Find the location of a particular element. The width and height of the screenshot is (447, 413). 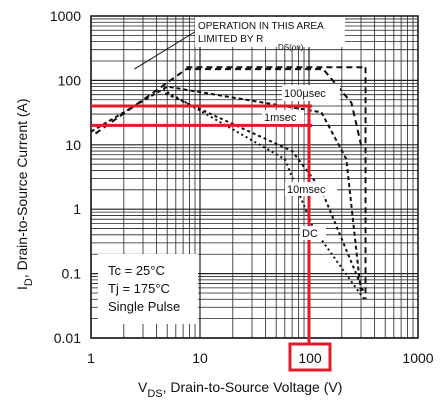

label-100us-bg is located at coordinates (311, 93).